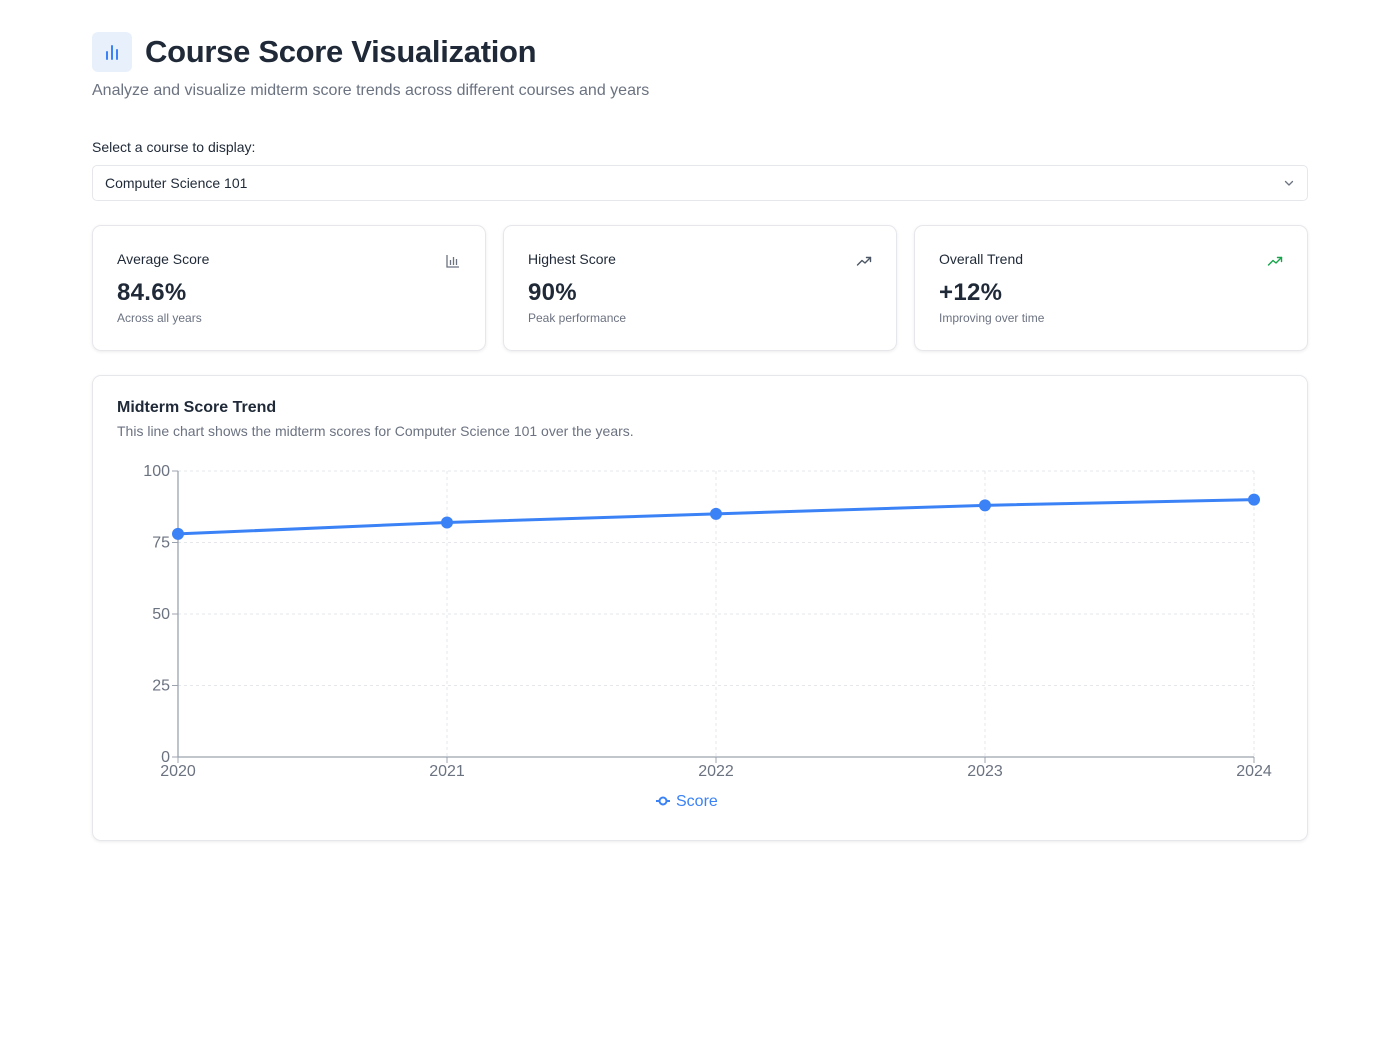  Describe the element at coordinates (161, 686) in the screenshot. I see `y-tick-label: 25` at that location.